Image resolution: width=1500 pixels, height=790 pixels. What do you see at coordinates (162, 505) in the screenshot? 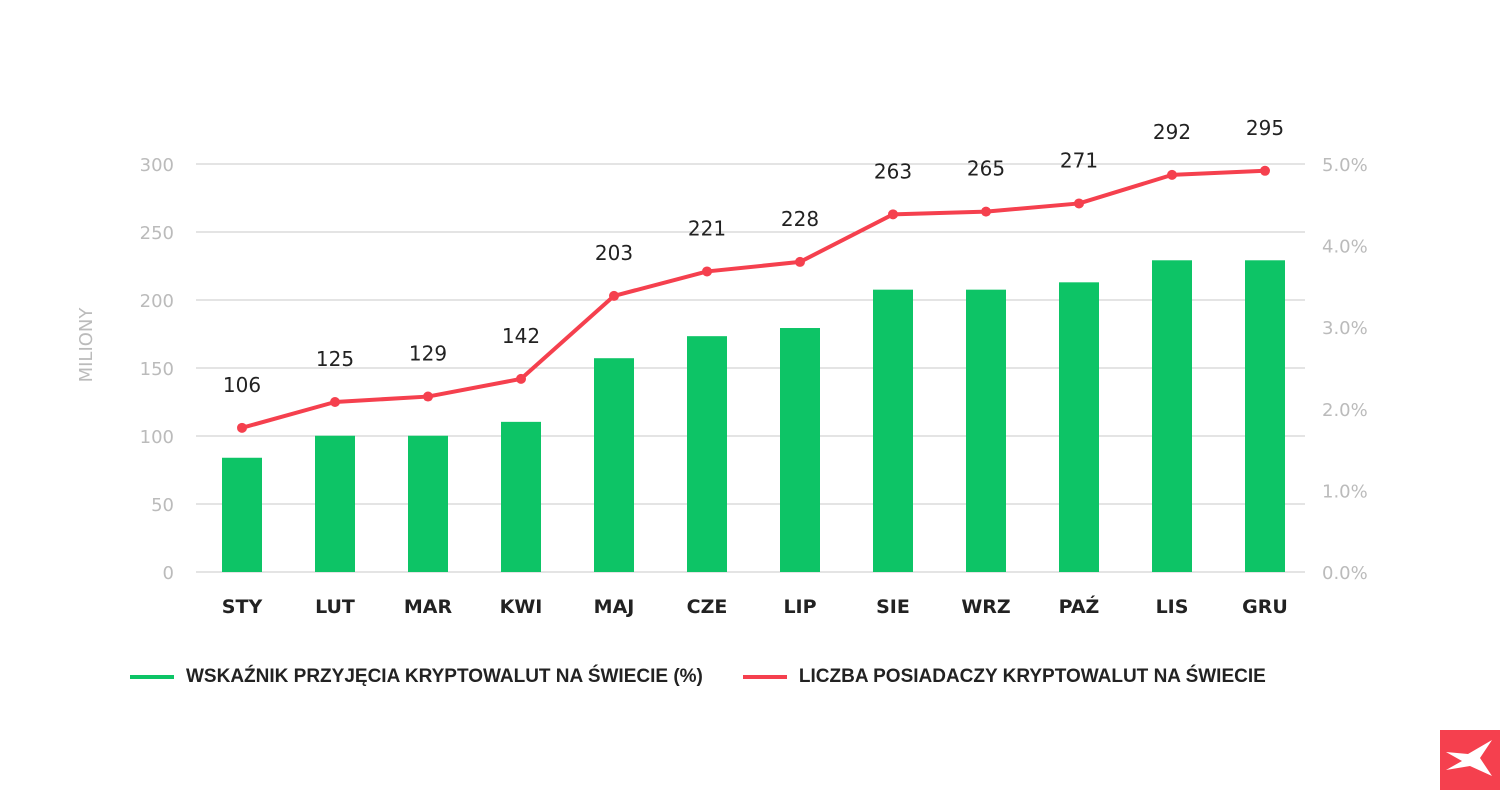
I see `y-tick-label: 50` at bounding box center [162, 505].